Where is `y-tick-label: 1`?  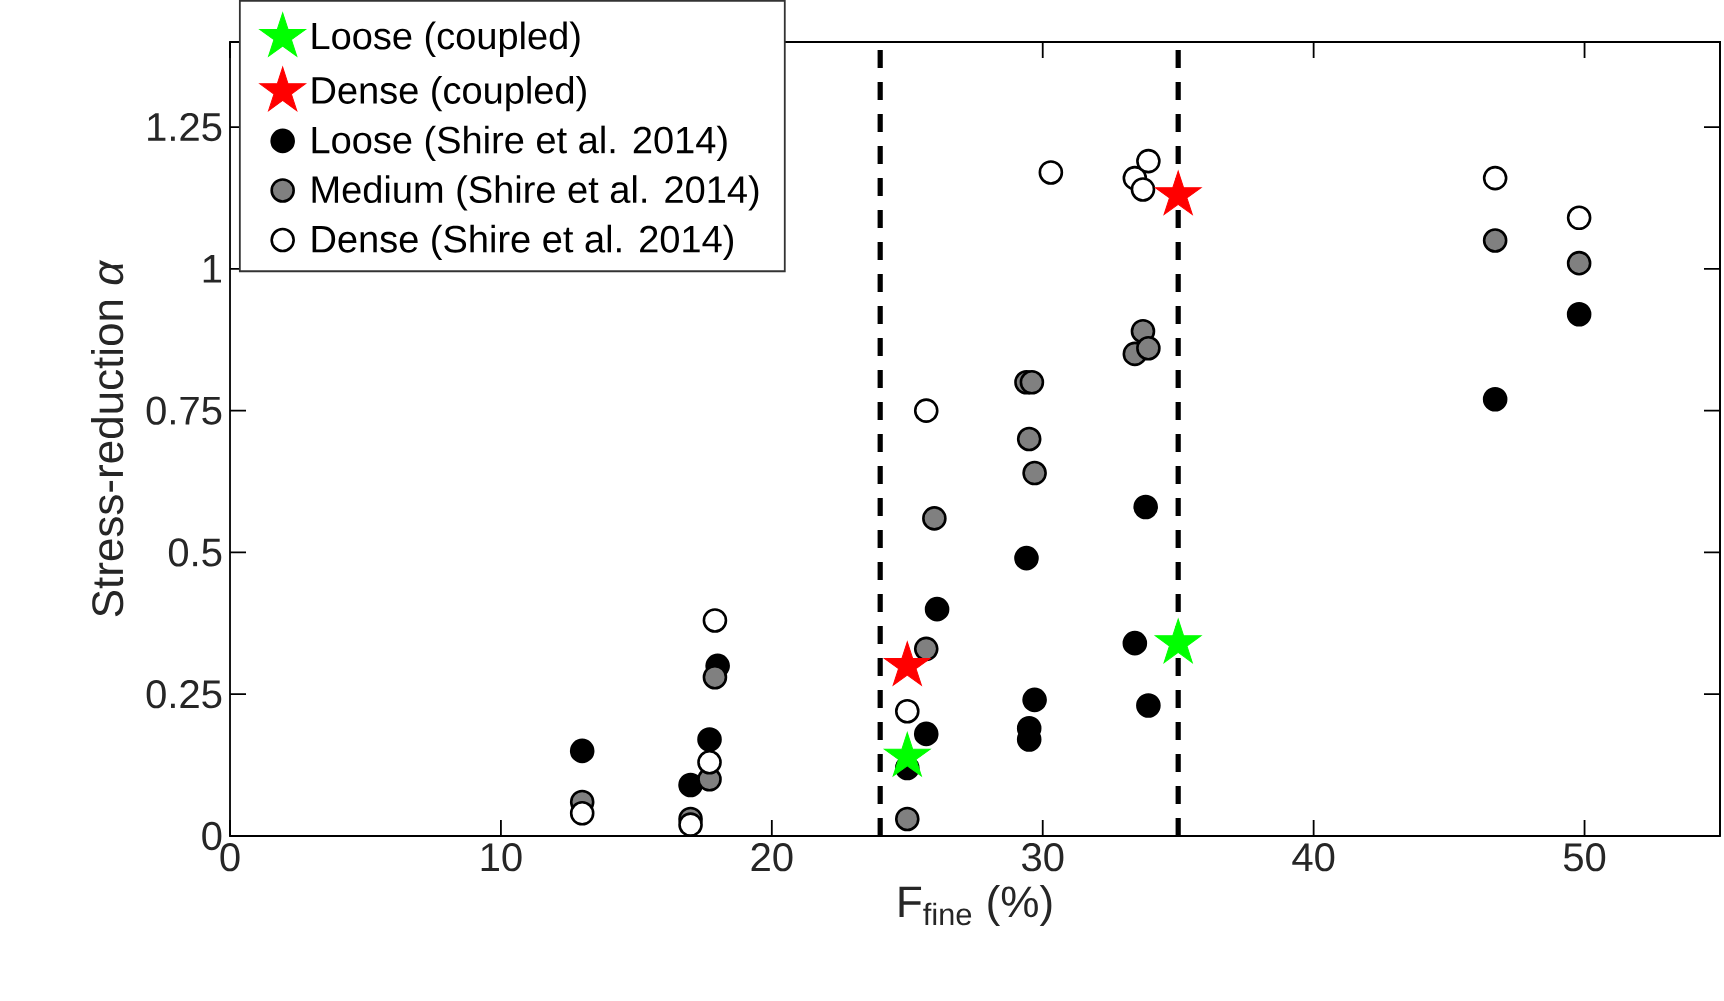
y-tick-label: 1 is located at coordinates (212, 269).